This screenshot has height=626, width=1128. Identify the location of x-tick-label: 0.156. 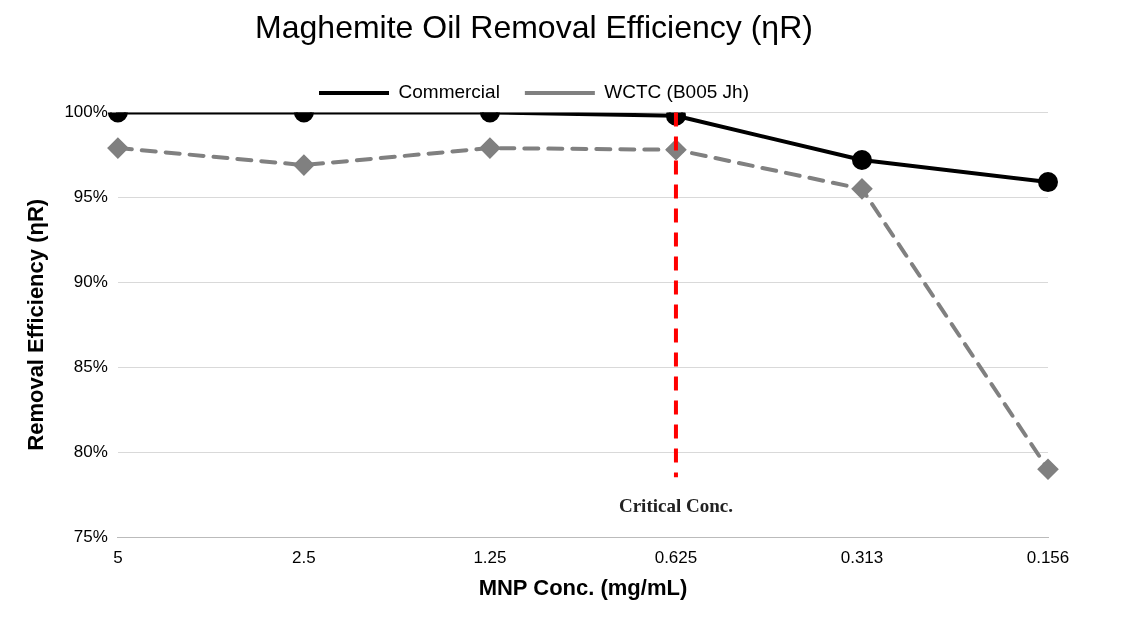
(1048, 558).